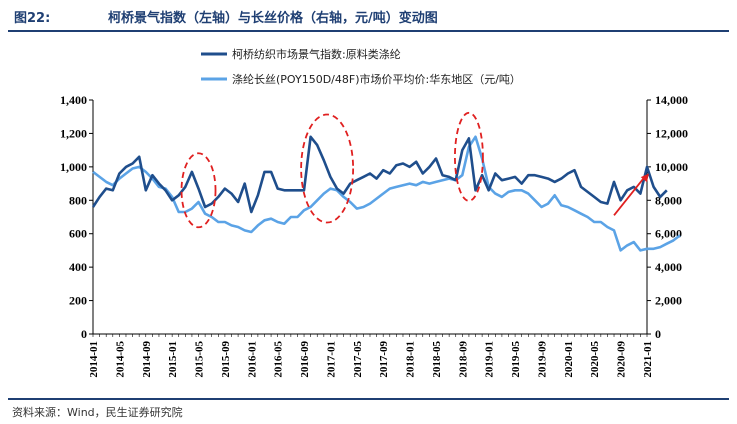  I want to click on annotation-arrow-head, so click(644, 178).